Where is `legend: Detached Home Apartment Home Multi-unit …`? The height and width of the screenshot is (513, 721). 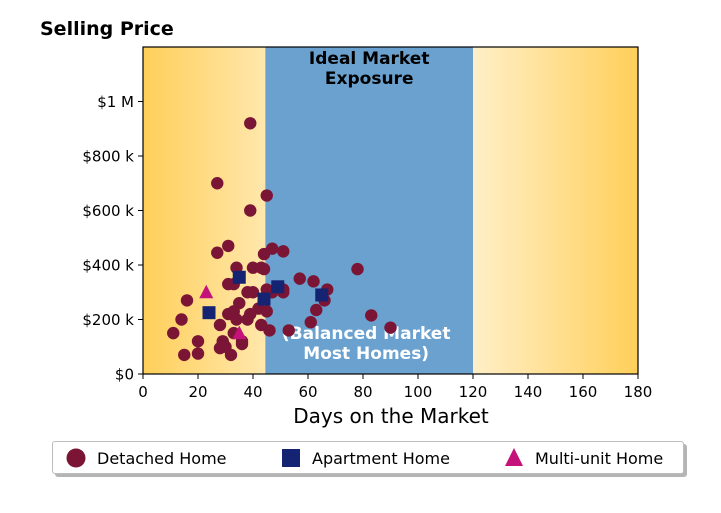
legend: Detached Home Apartment Home Multi-unit … is located at coordinates (368, 457).